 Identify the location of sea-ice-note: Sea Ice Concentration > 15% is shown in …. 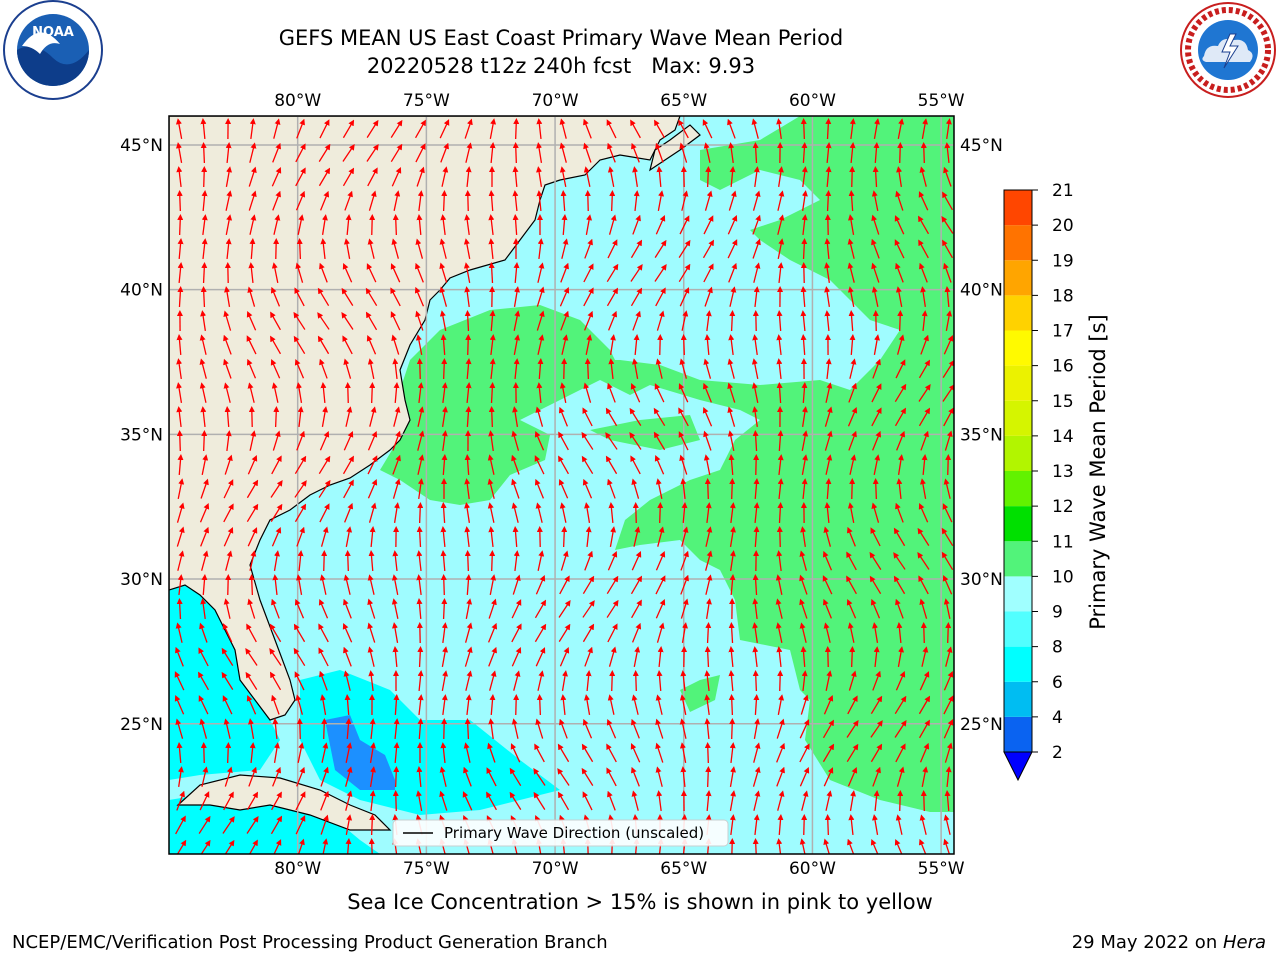
(640, 902).